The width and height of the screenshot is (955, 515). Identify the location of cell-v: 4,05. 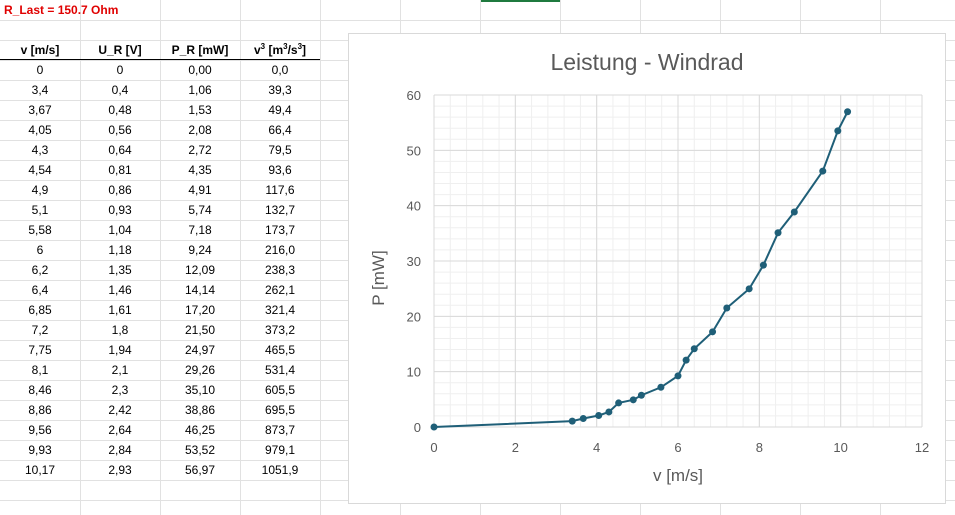
(40, 130).